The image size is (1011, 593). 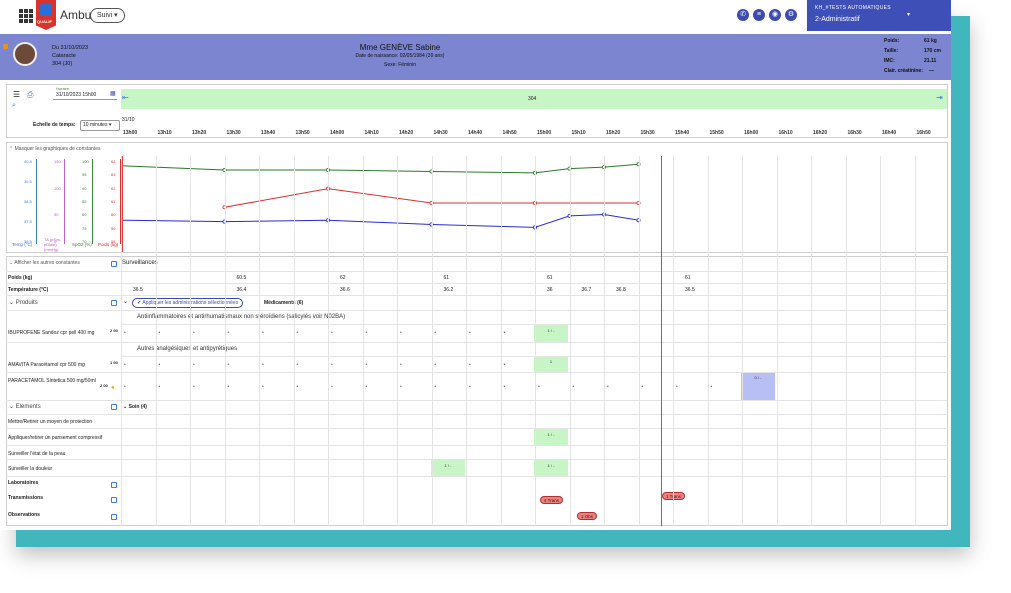 I want to click on suivi-dropdown: Suivi ▾, so click(x=107, y=15).